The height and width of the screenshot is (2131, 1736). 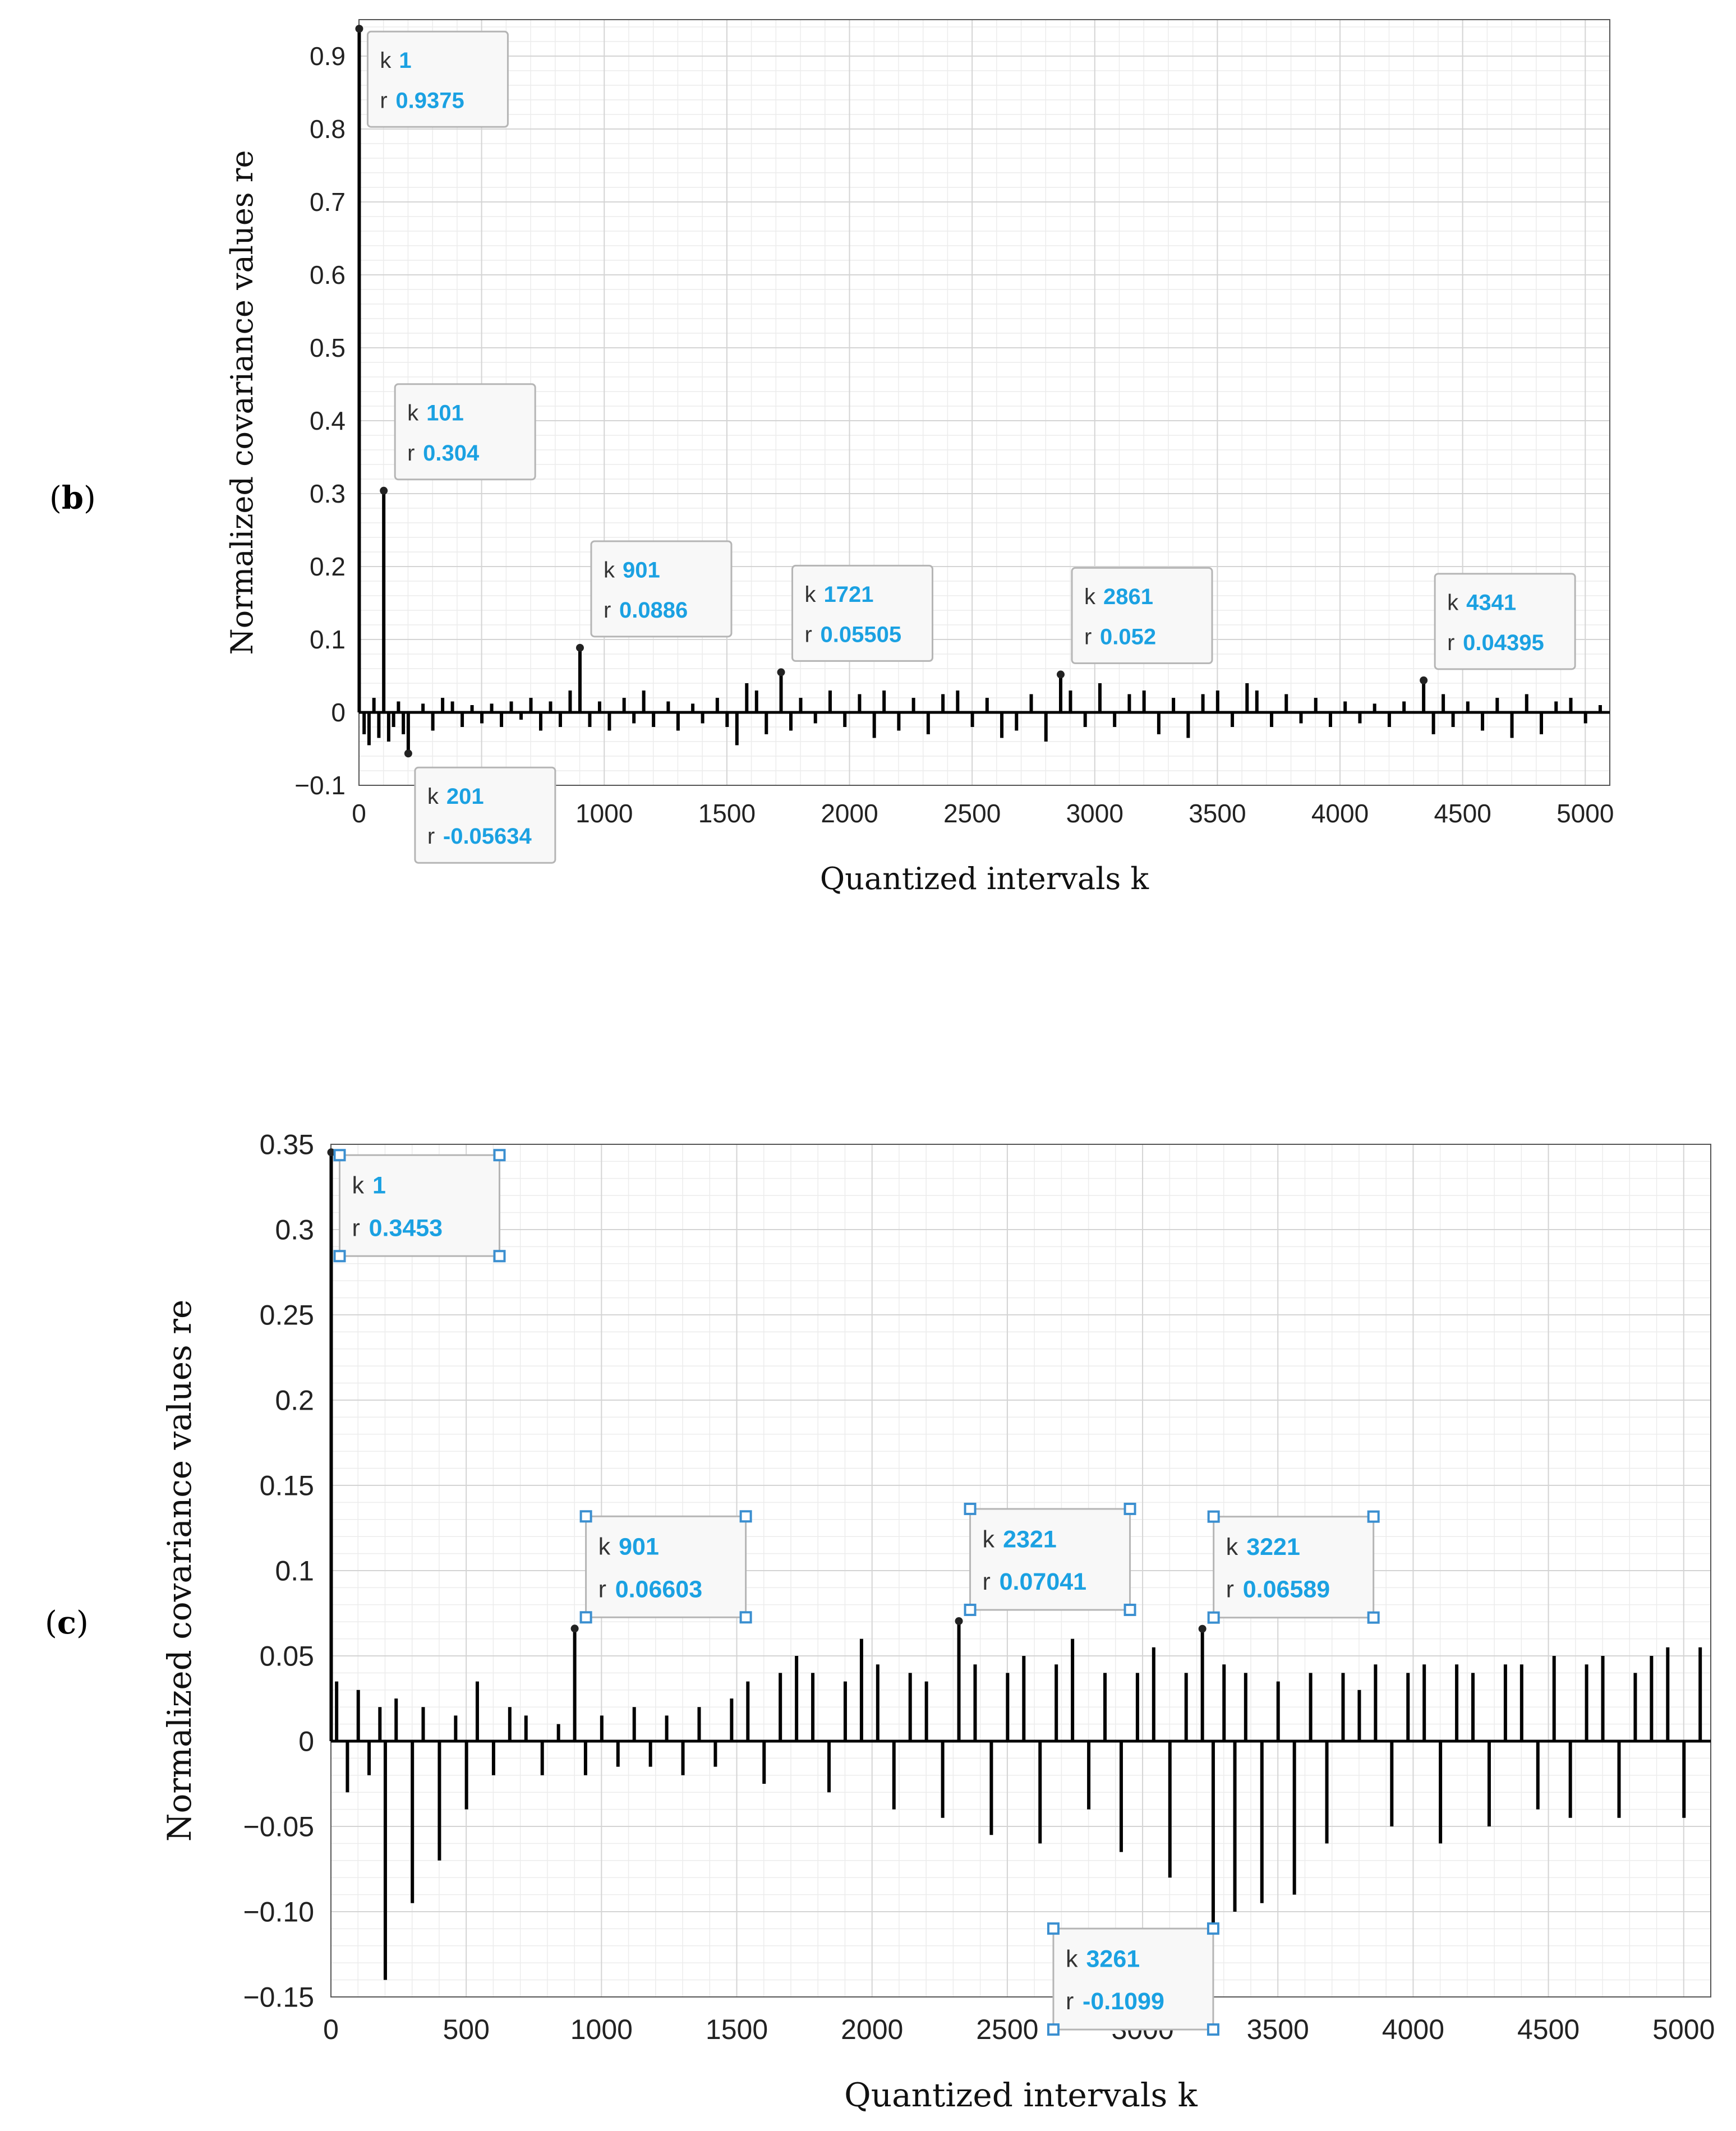 What do you see at coordinates (641, 570) in the screenshot?
I see `datatip-k-value: 901` at bounding box center [641, 570].